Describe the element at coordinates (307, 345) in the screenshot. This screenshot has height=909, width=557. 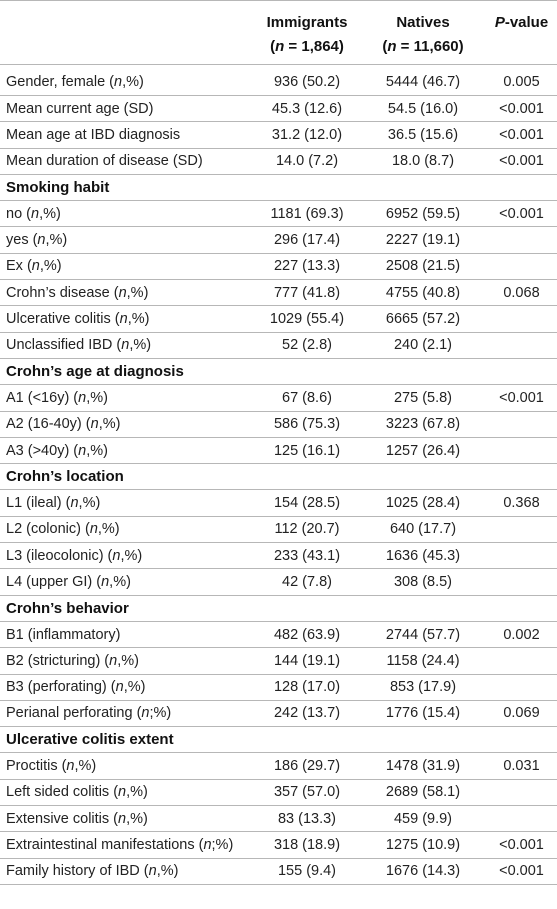
I see `immigrants-value: 52 (2.8)` at that location.